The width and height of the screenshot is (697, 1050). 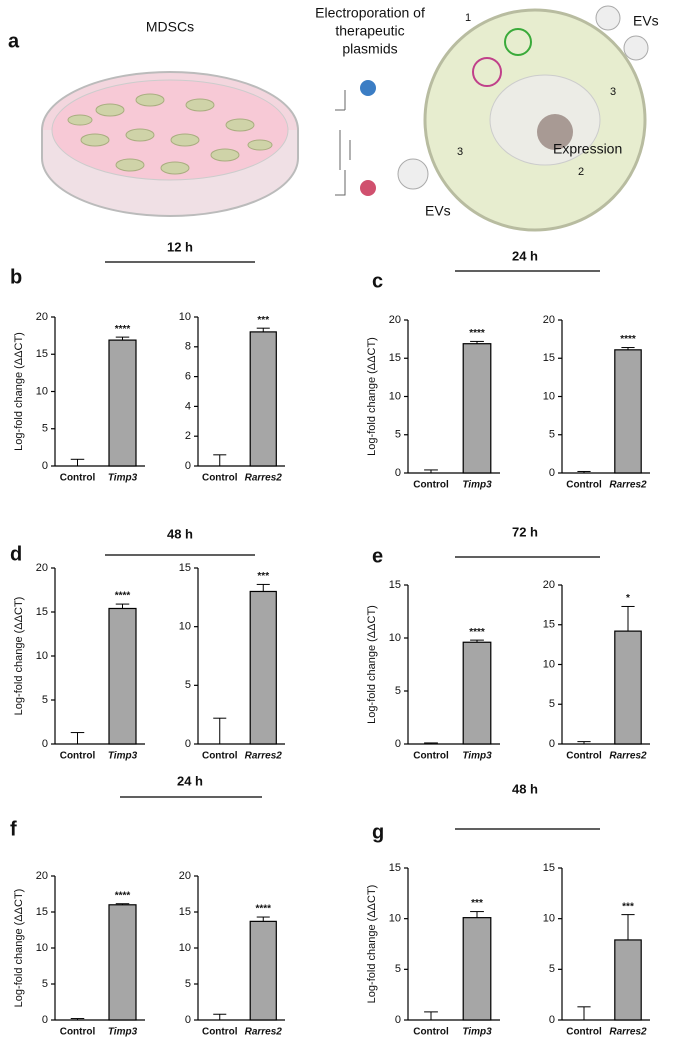 I want to click on significance: *, so click(x=628, y=598).